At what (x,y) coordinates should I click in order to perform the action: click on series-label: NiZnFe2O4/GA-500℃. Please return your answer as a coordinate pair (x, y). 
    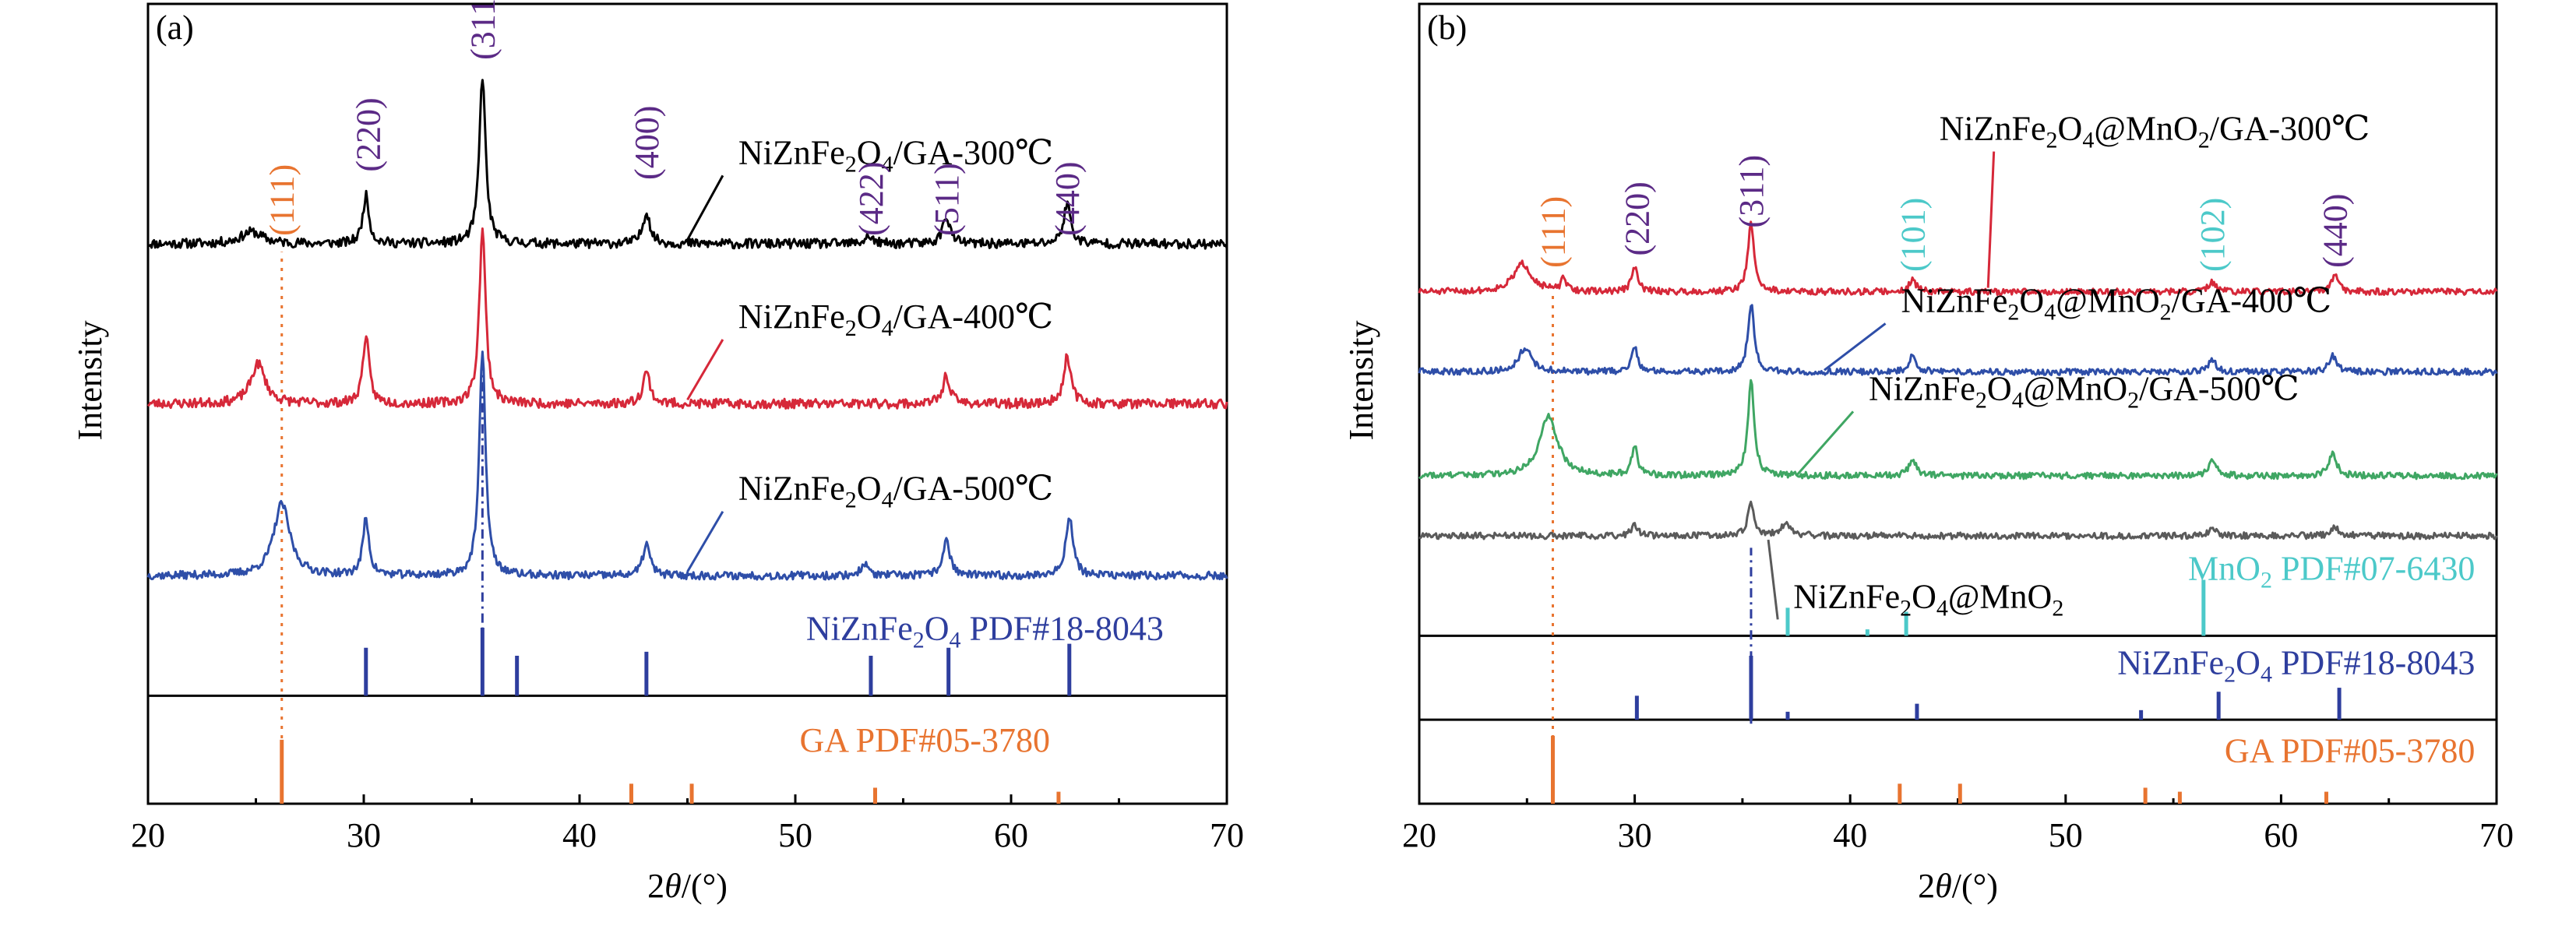
    Looking at the image, I should click on (895, 491).